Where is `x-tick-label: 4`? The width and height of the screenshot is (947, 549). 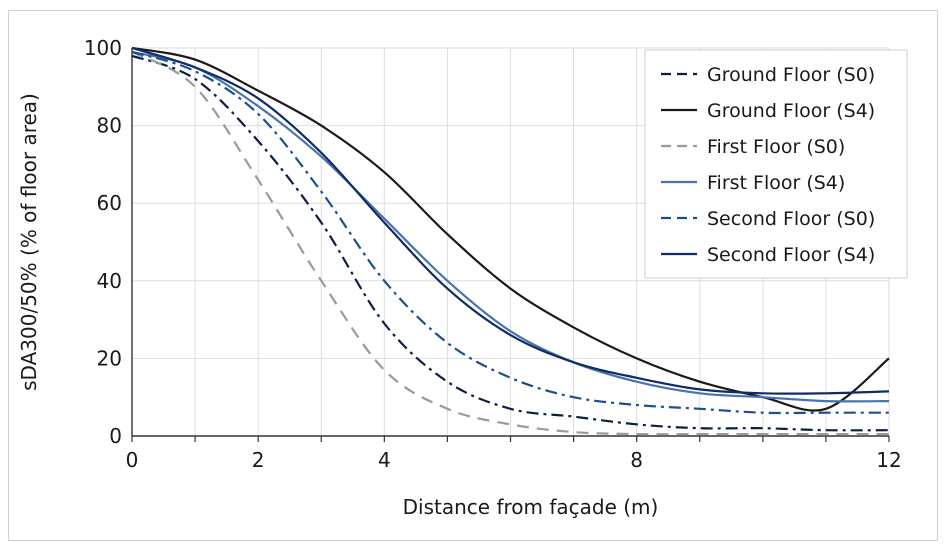 x-tick-label: 4 is located at coordinates (384, 460).